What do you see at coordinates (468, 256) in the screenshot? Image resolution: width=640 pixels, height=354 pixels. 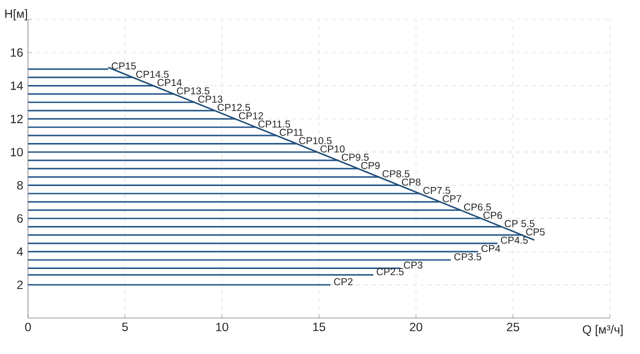 I see `series-label: CP3.5` at bounding box center [468, 256].